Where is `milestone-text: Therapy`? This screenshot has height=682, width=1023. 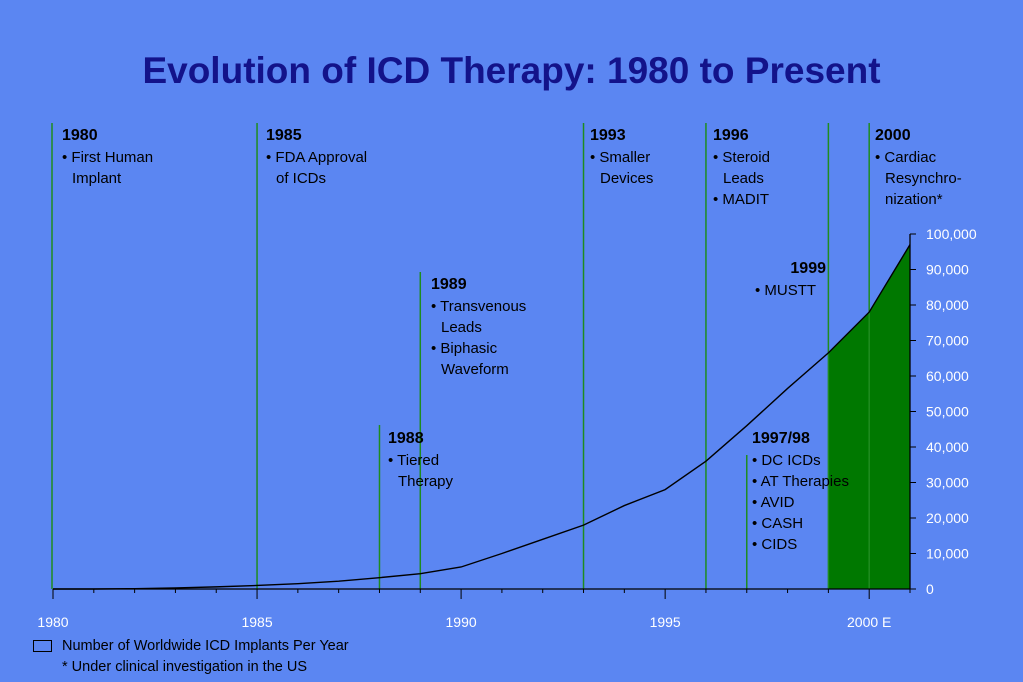
milestone-text: Therapy is located at coordinates (426, 481).